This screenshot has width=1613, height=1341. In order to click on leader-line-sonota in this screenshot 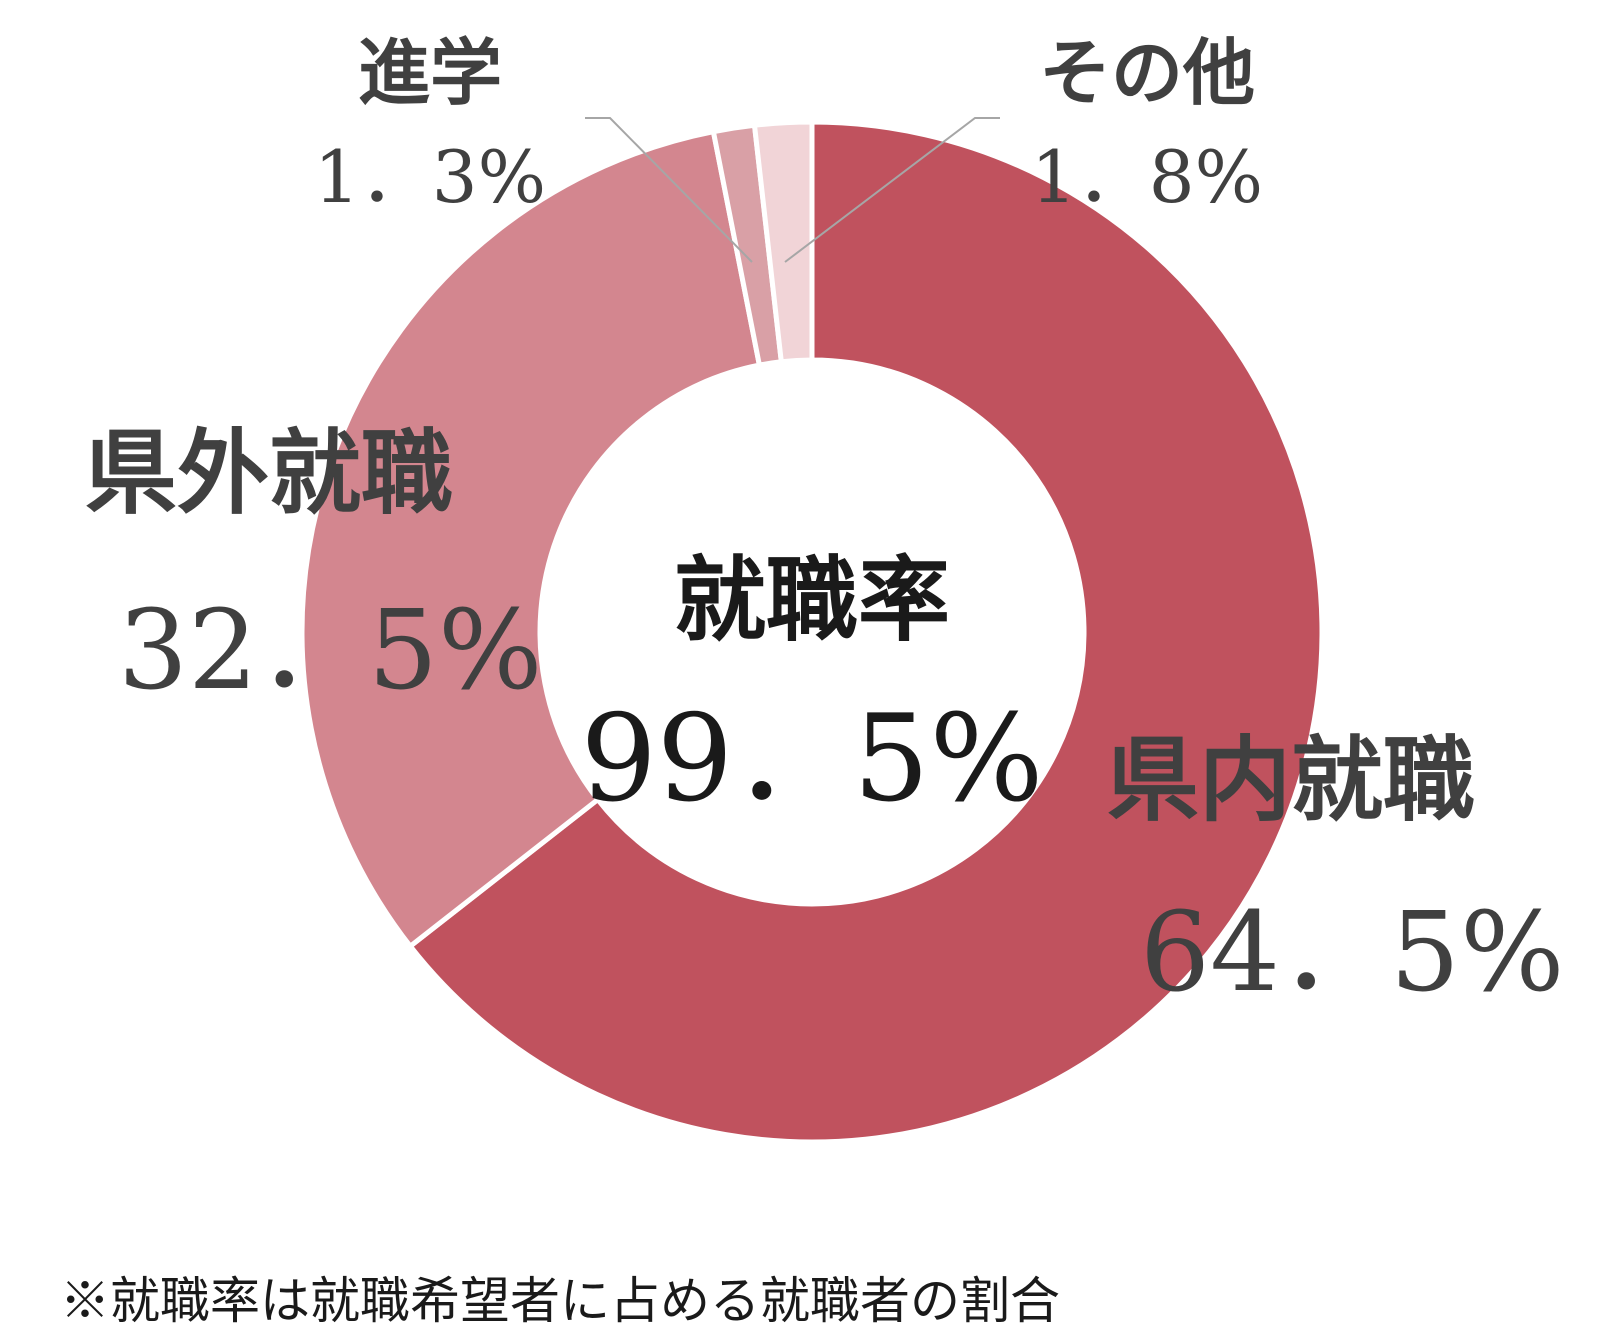, I will do `click(892, 190)`.